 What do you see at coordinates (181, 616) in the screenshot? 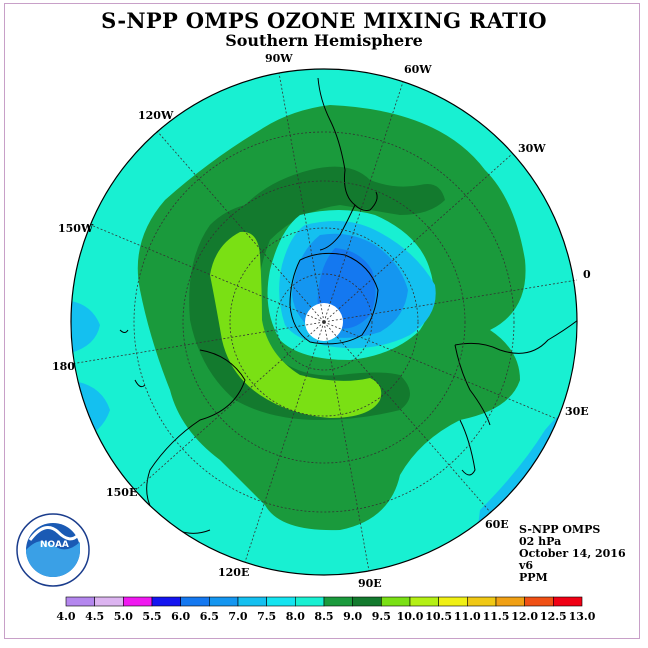
I see `colorbar-tick-label: 6.0` at bounding box center [181, 616].